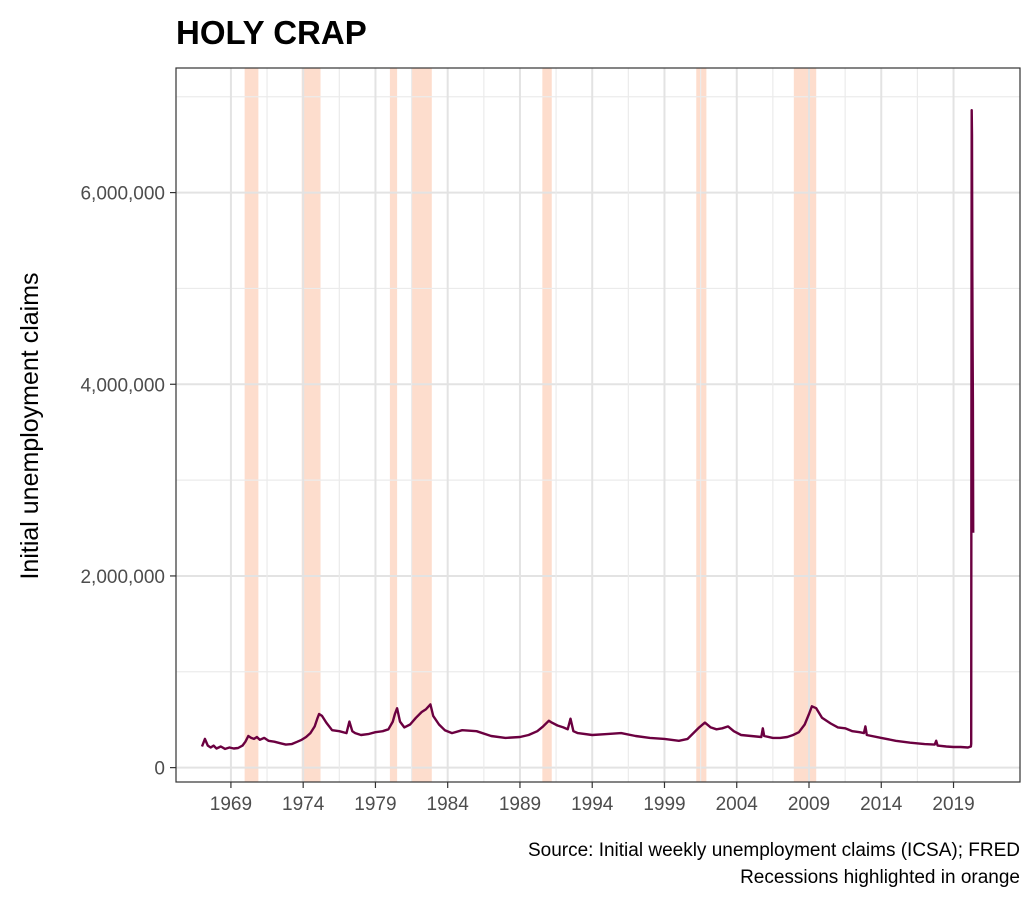  What do you see at coordinates (122, 385) in the screenshot?
I see `y-tick-label-2: 4,000,000` at bounding box center [122, 385].